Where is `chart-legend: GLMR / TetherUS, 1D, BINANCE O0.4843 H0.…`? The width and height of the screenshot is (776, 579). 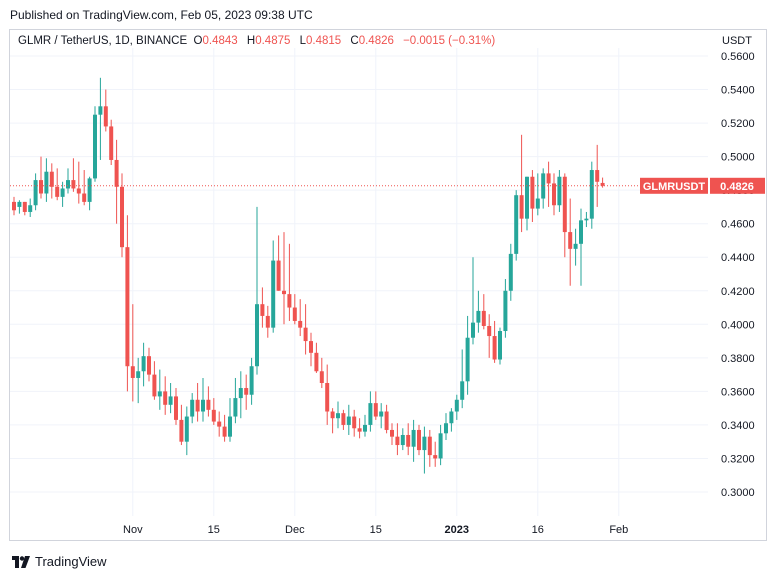 chart-legend: GLMR / TetherUS, 1D, BINANCE O0.4843 H0.… is located at coordinates (256, 41).